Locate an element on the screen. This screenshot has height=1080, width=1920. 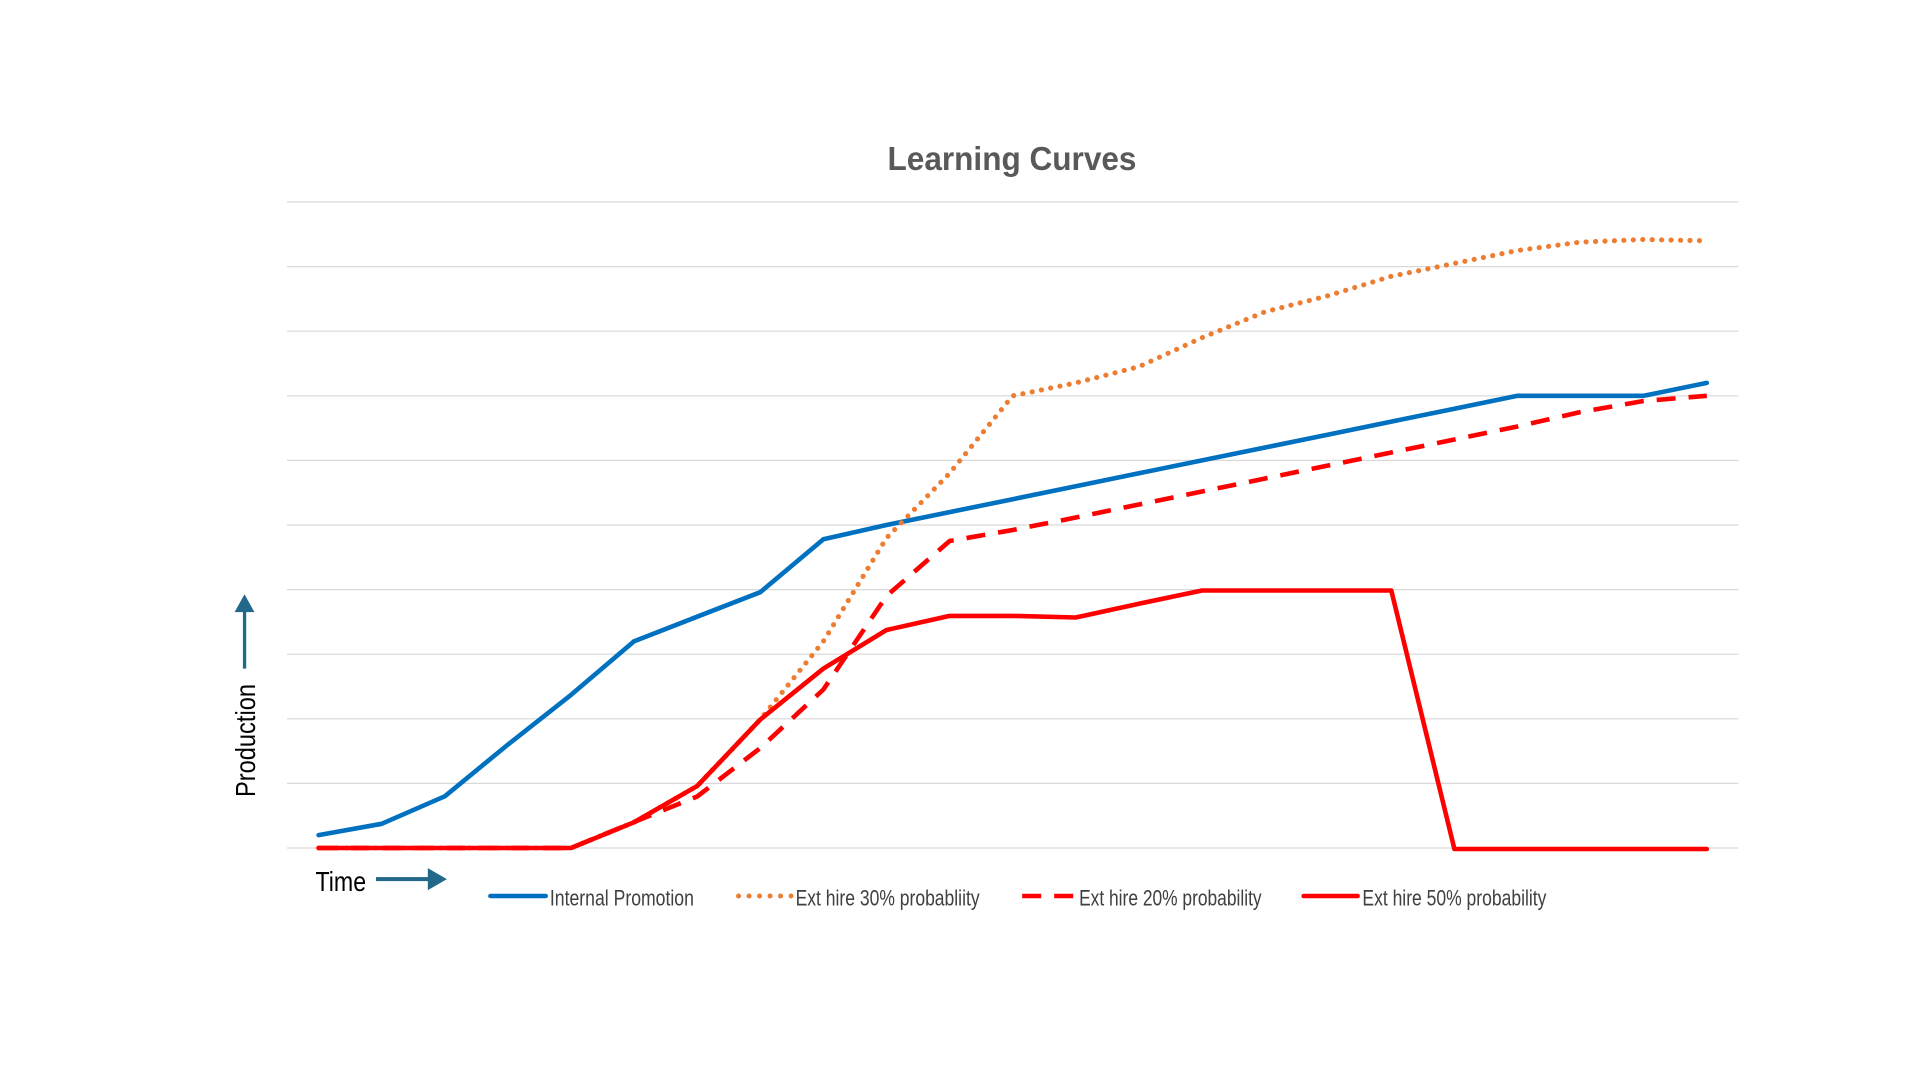
svg-text: Internal Promotion is located at coordinates (622, 898).